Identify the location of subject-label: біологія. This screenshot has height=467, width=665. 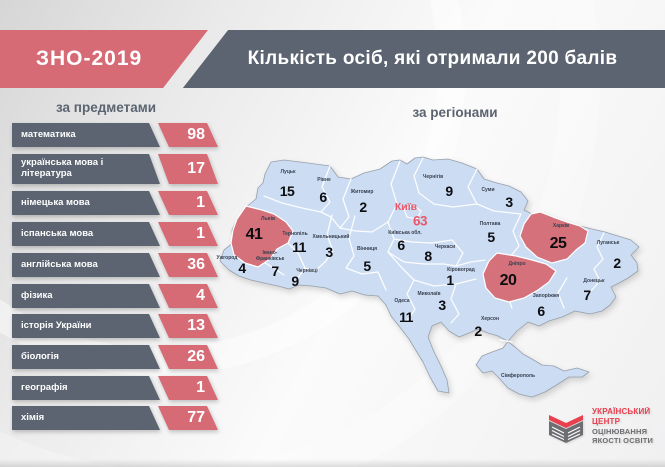
(86, 357).